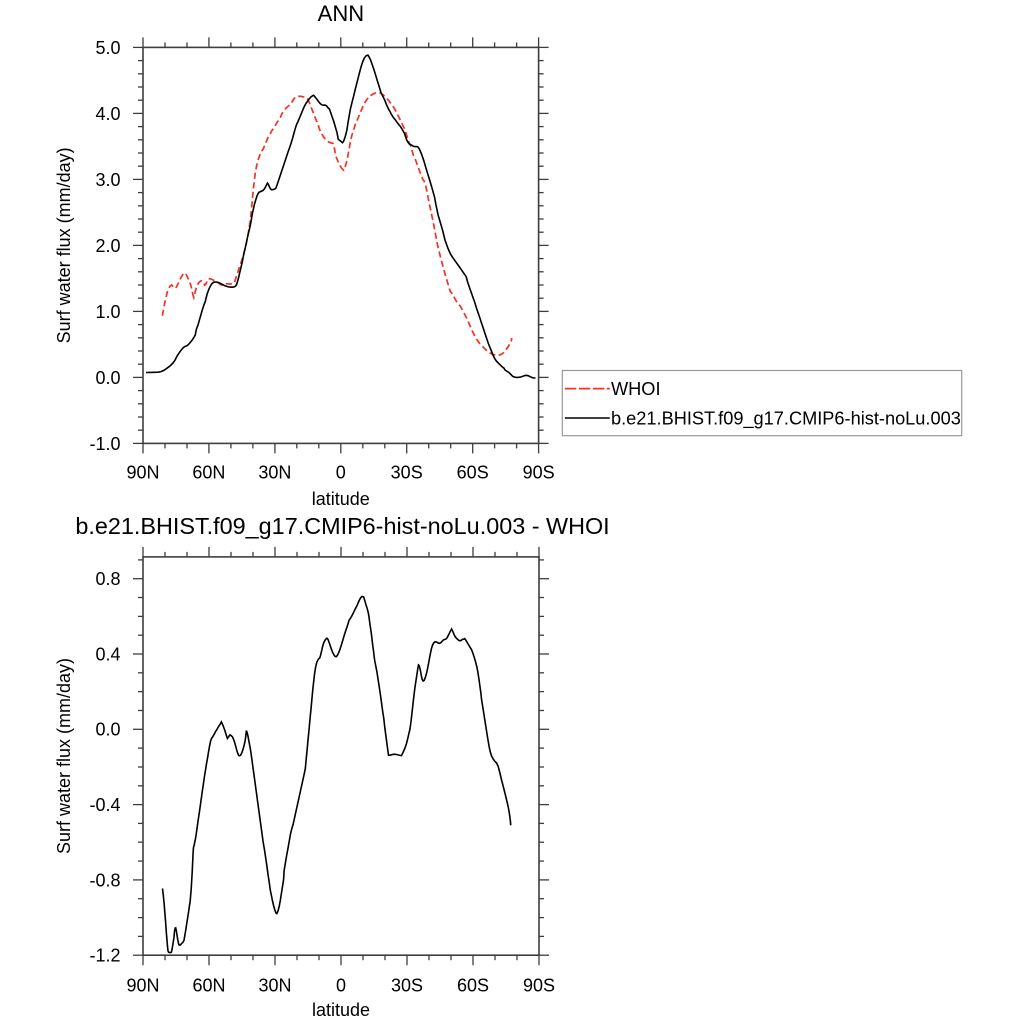 This screenshot has width=1024, height=1024. Describe the element at coordinates (104, 805) in the screenshot. I see `svg-text: -0.4` at that location.